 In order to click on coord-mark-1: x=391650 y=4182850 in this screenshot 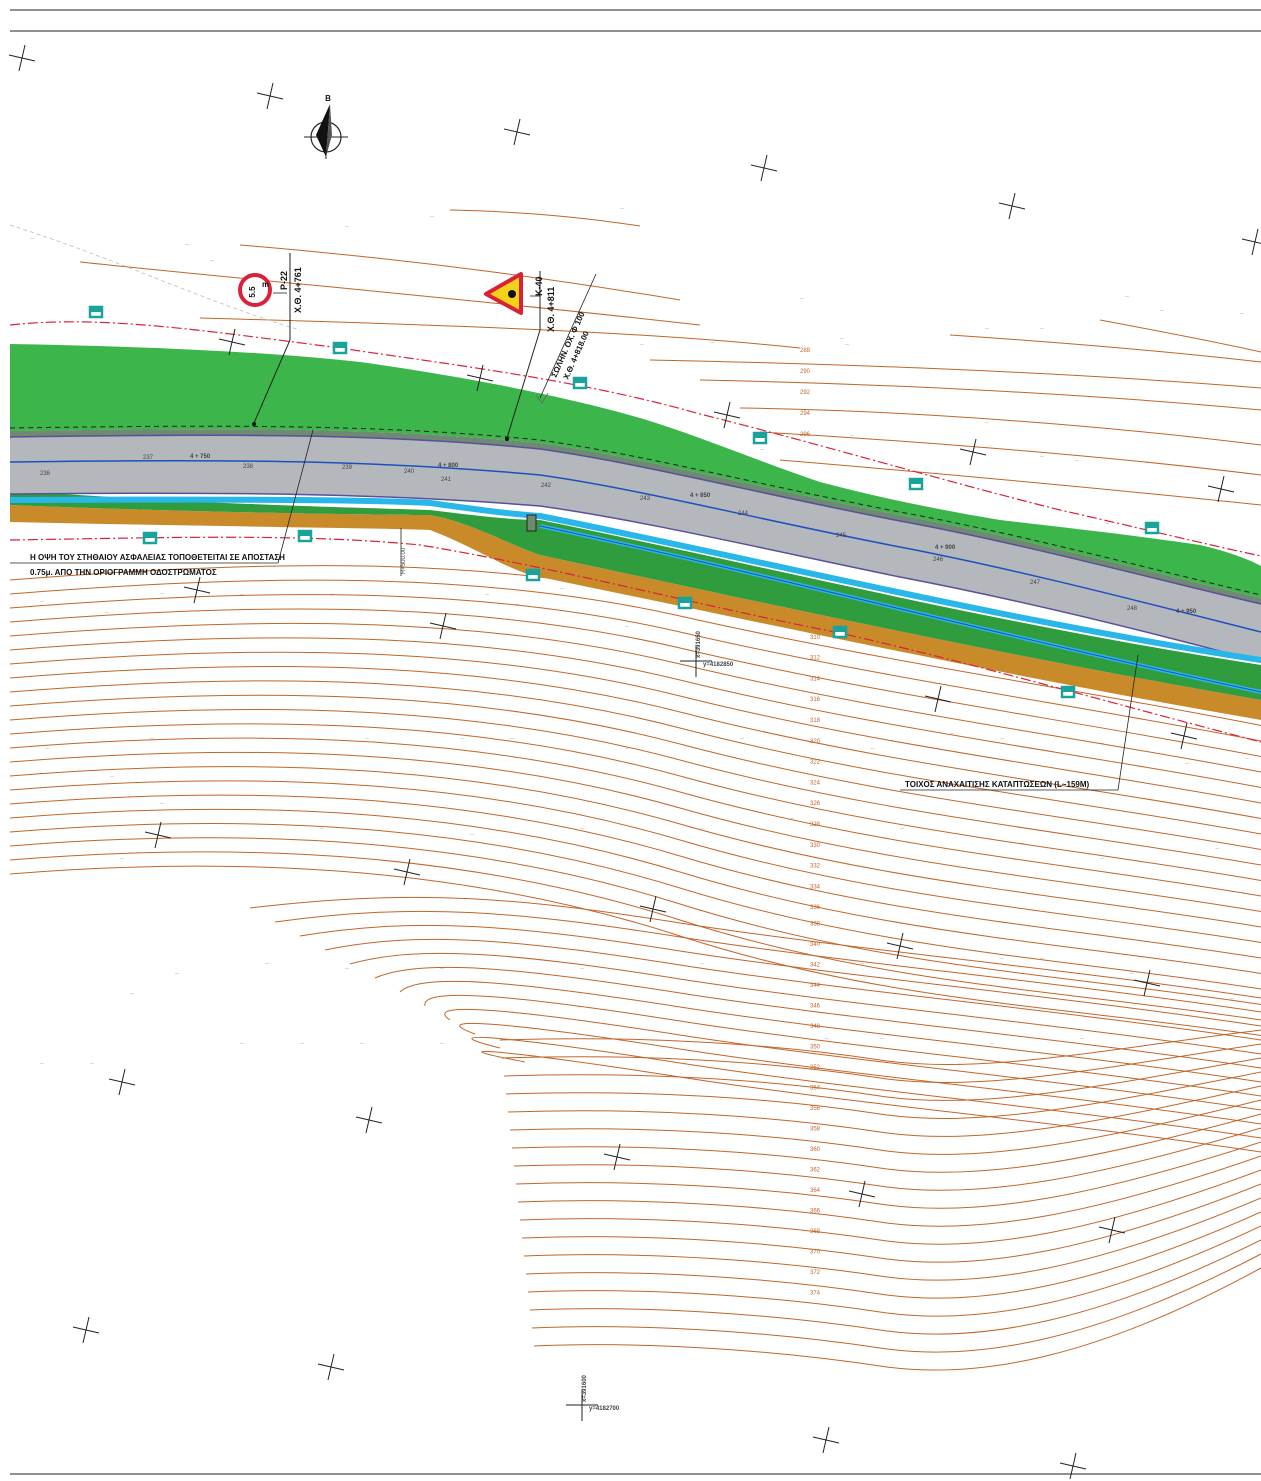, I will do `click(707, 653)`.